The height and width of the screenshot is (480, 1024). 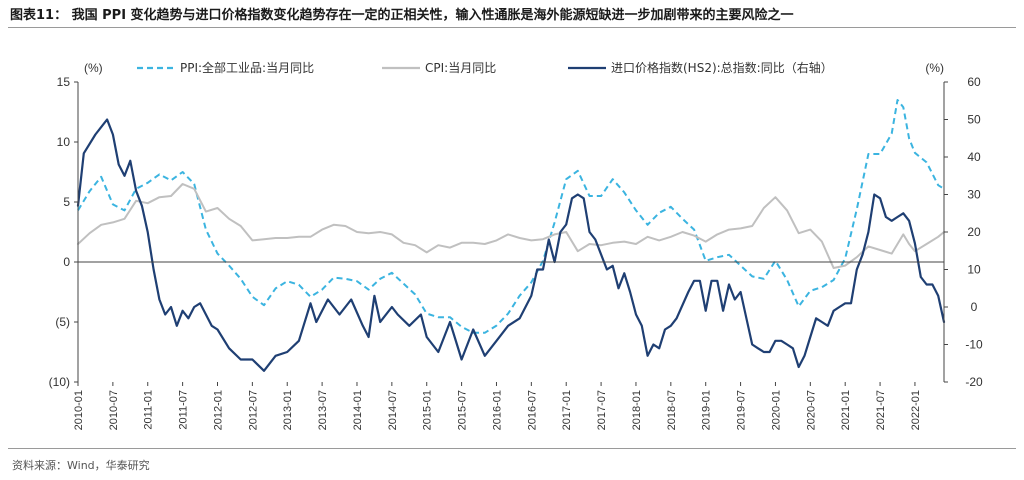 What do you see at coordinates (974, 307) in the screenshot?
I see `right-tick-label: 0` at bounding box center [974, 307].